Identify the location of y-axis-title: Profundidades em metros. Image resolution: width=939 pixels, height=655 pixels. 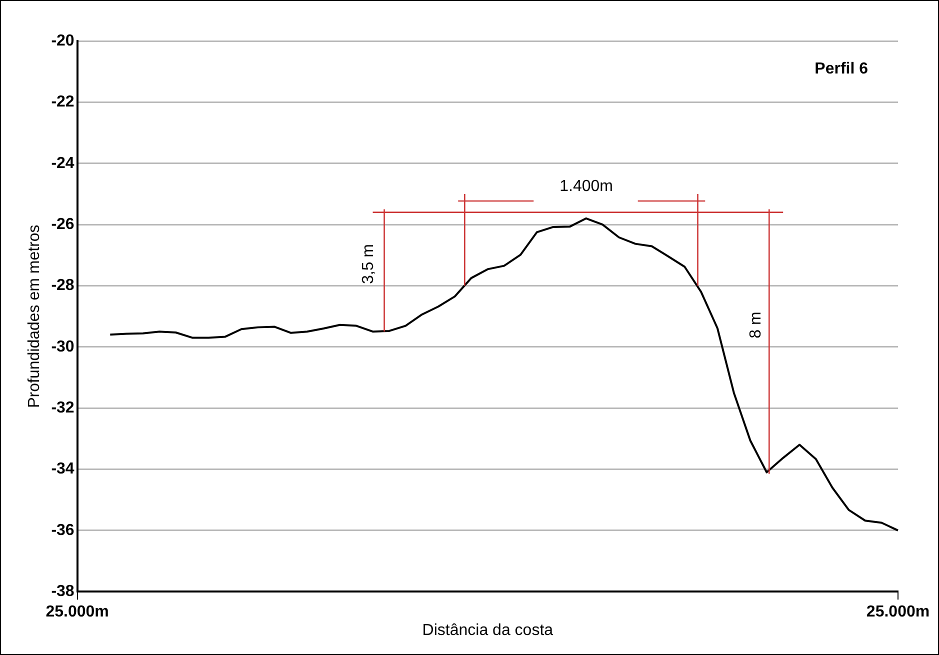
(35, 316).